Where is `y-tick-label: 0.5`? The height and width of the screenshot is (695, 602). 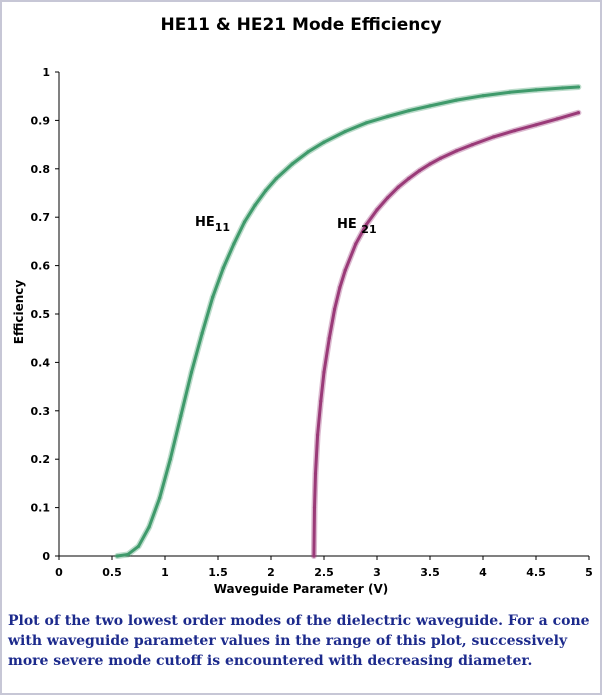 y-tick-label: 0.5 is located at coordinates (41, 314).